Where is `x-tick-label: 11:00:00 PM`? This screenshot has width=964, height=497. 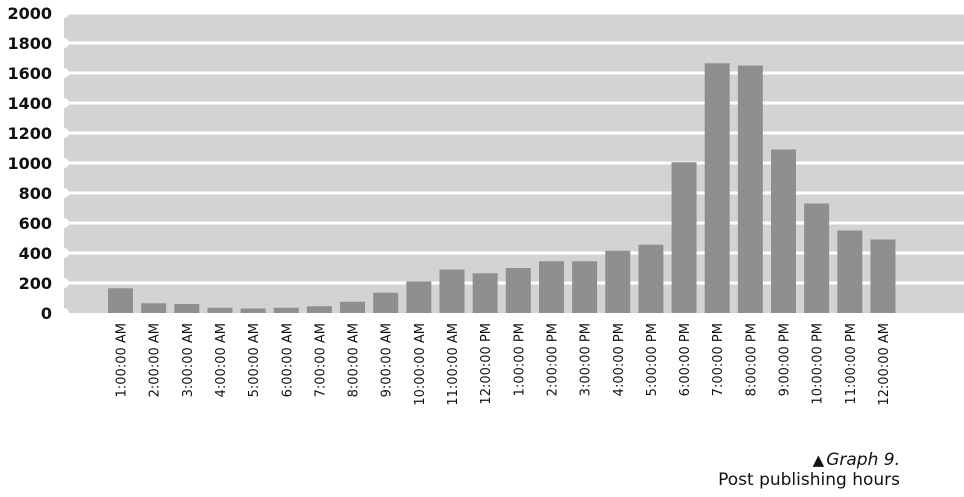
x-tick-label: 11:00:00 PM is located at coordinates (851, 364).